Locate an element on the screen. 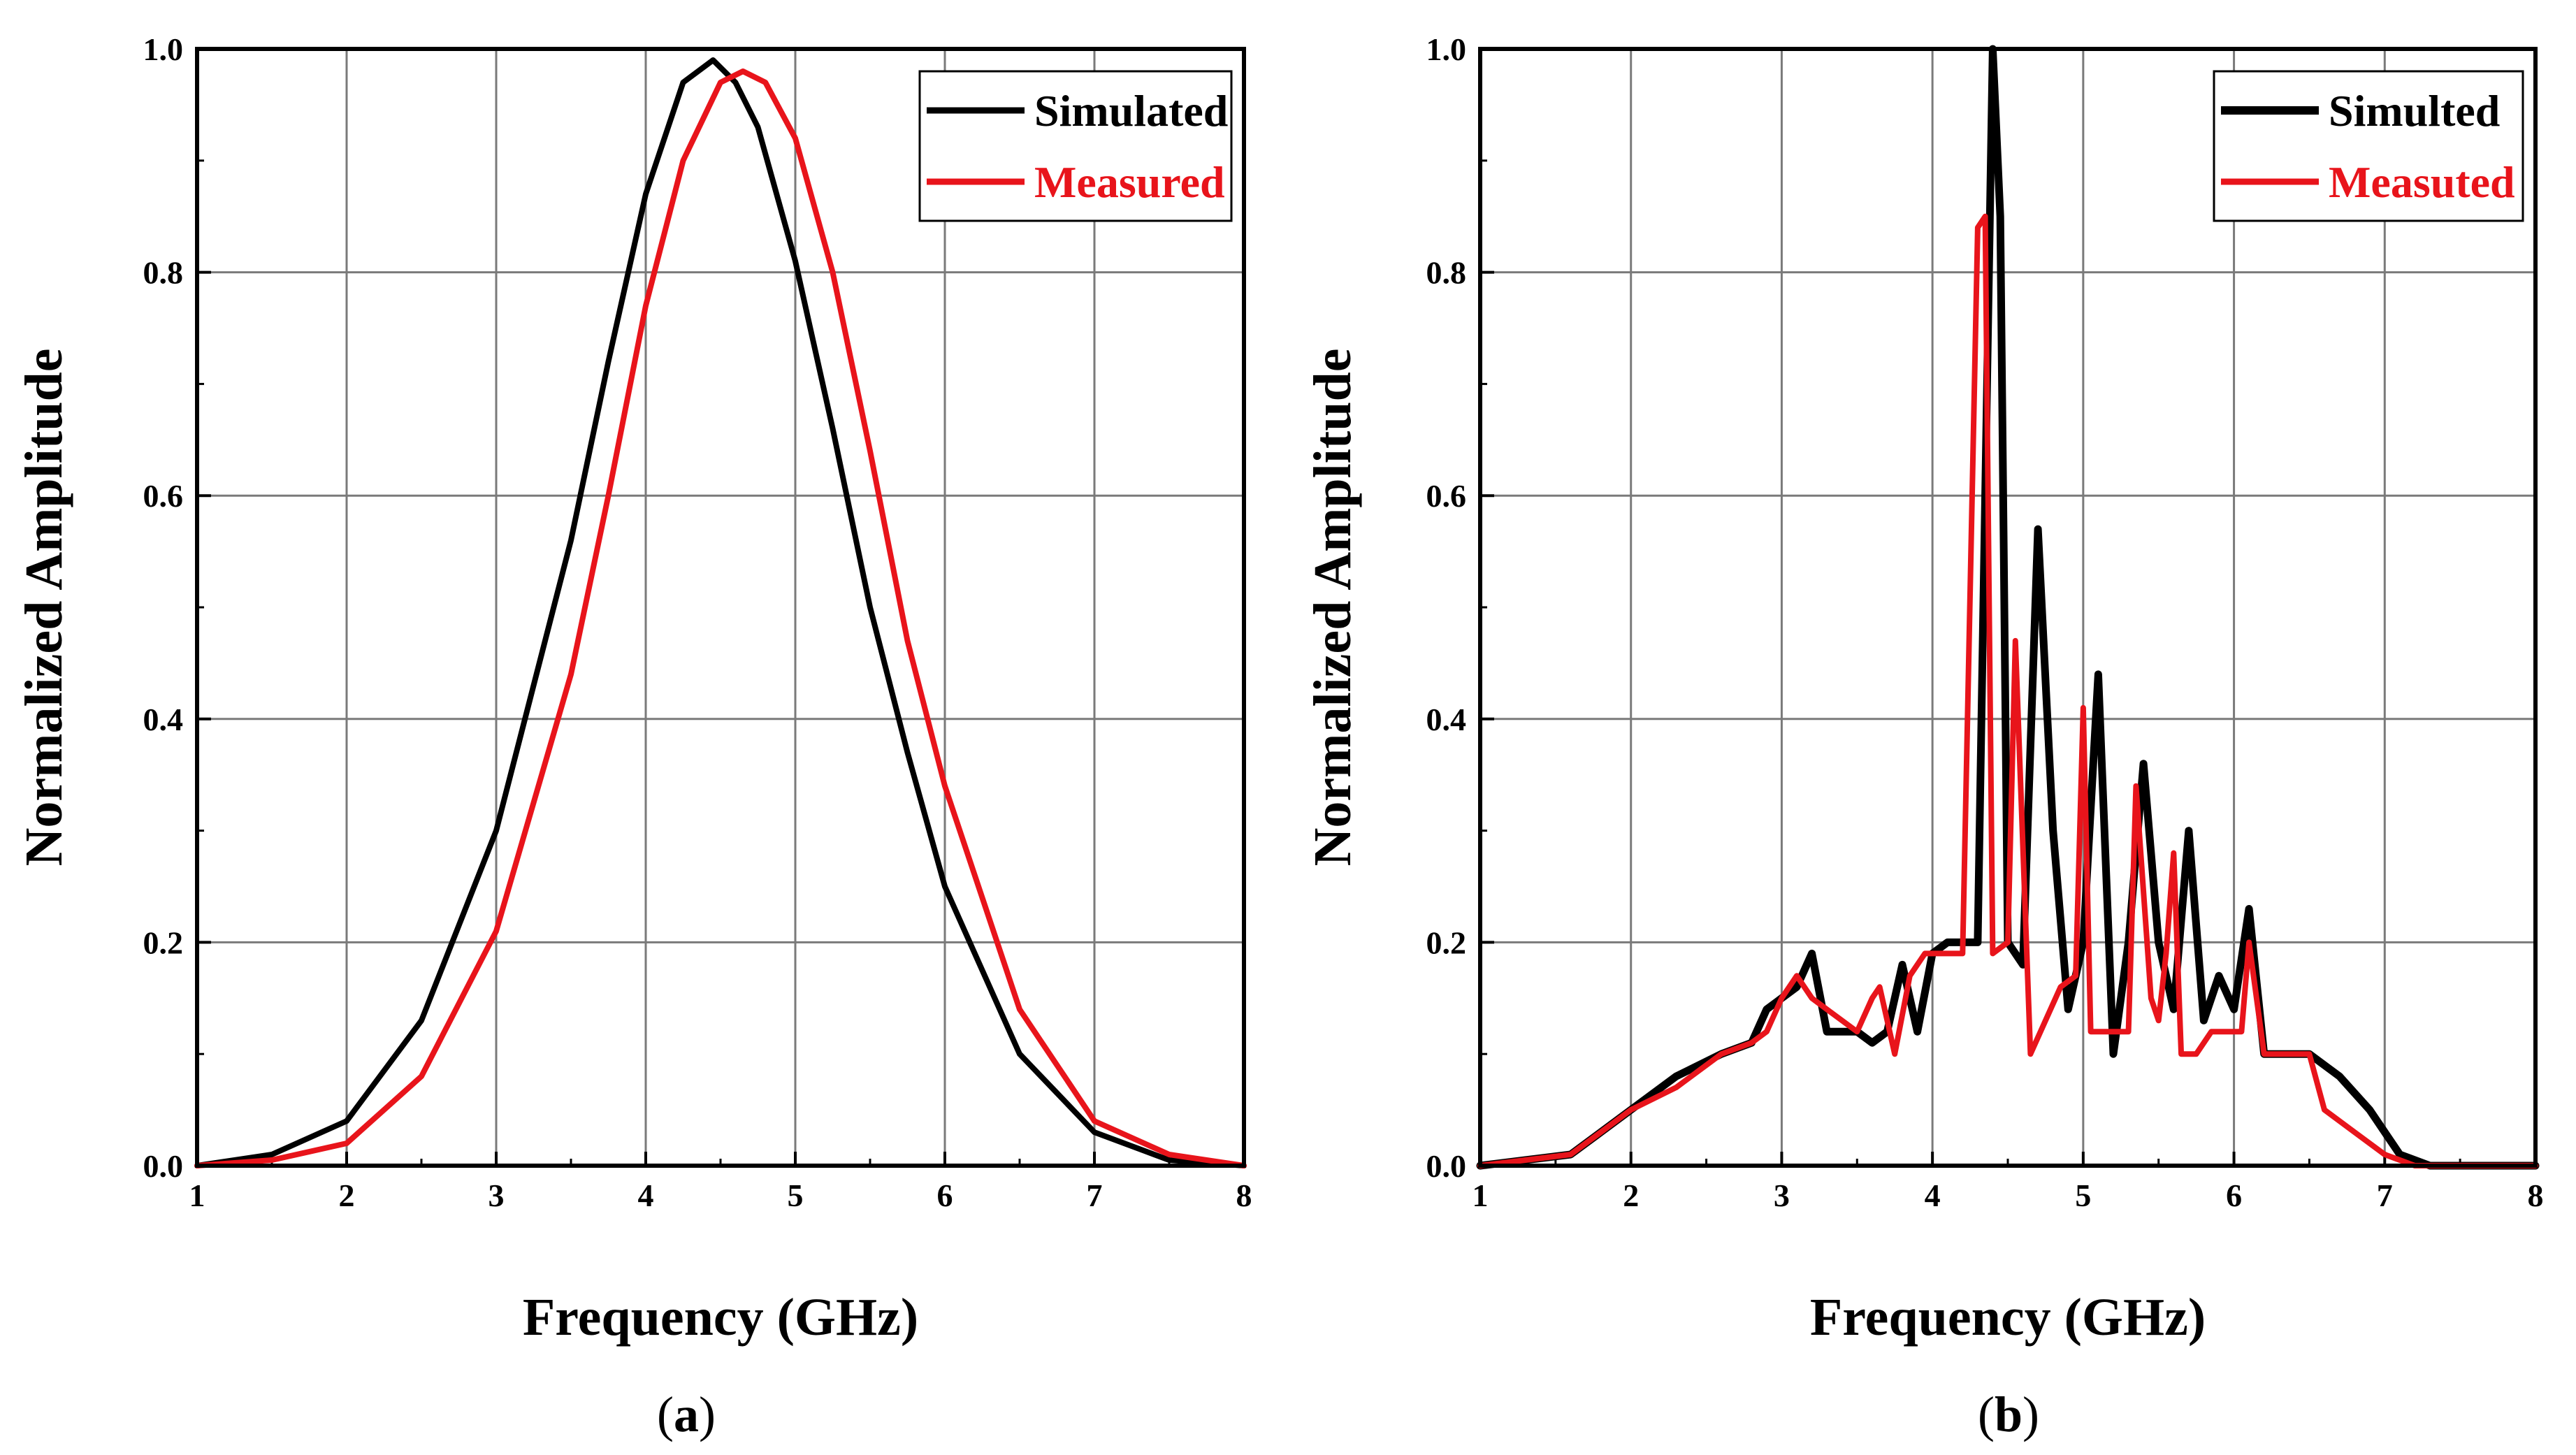 The height and width of the screenshot is (1455, 2576). legend-label: Simulated is located at coordinates (1131, 111).